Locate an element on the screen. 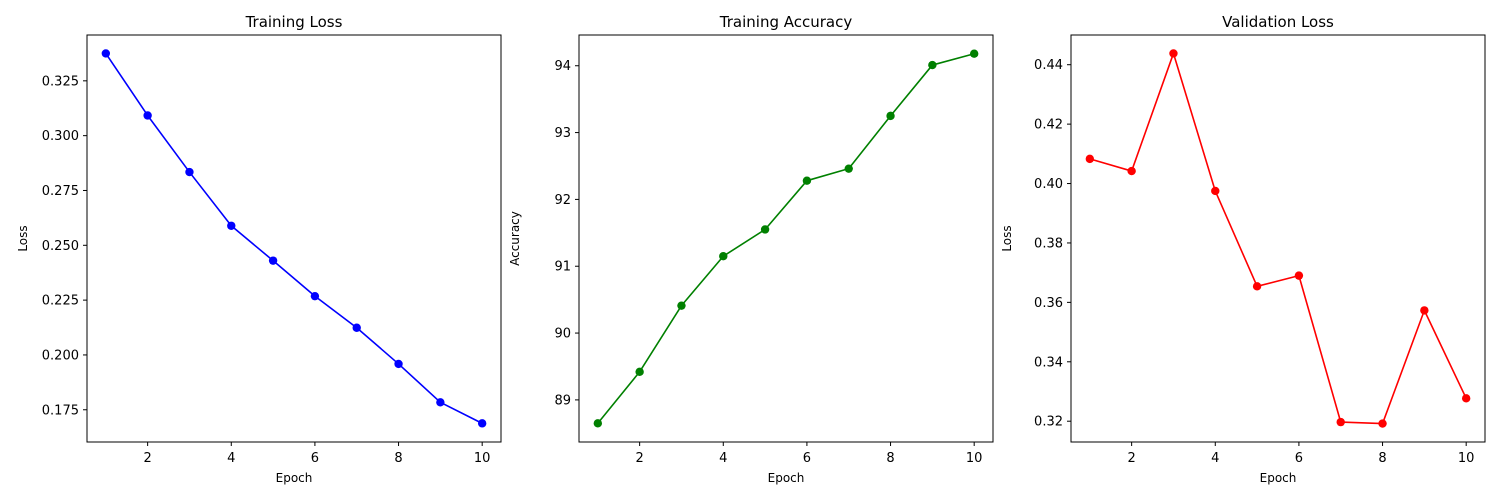 The width and height of the screenshot is (1500, 500). y-tick-label: 0.325 is located at coordinates (60, 81).